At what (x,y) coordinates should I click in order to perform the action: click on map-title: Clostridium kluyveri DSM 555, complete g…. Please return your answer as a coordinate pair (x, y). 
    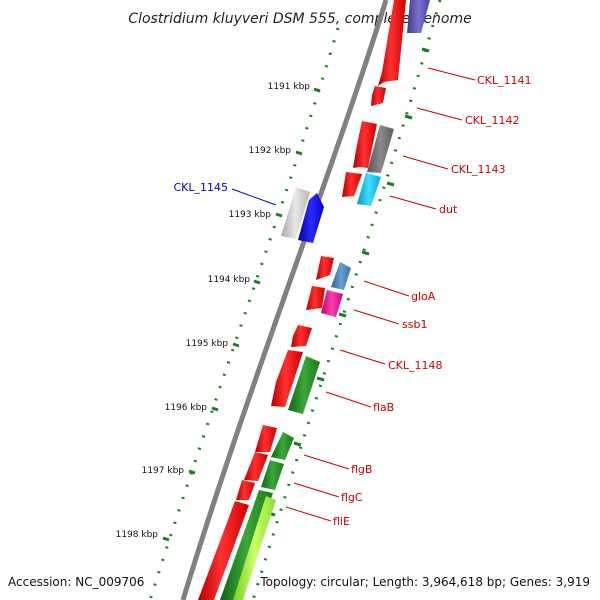
    Looking at the image, I should click on (299, 19).